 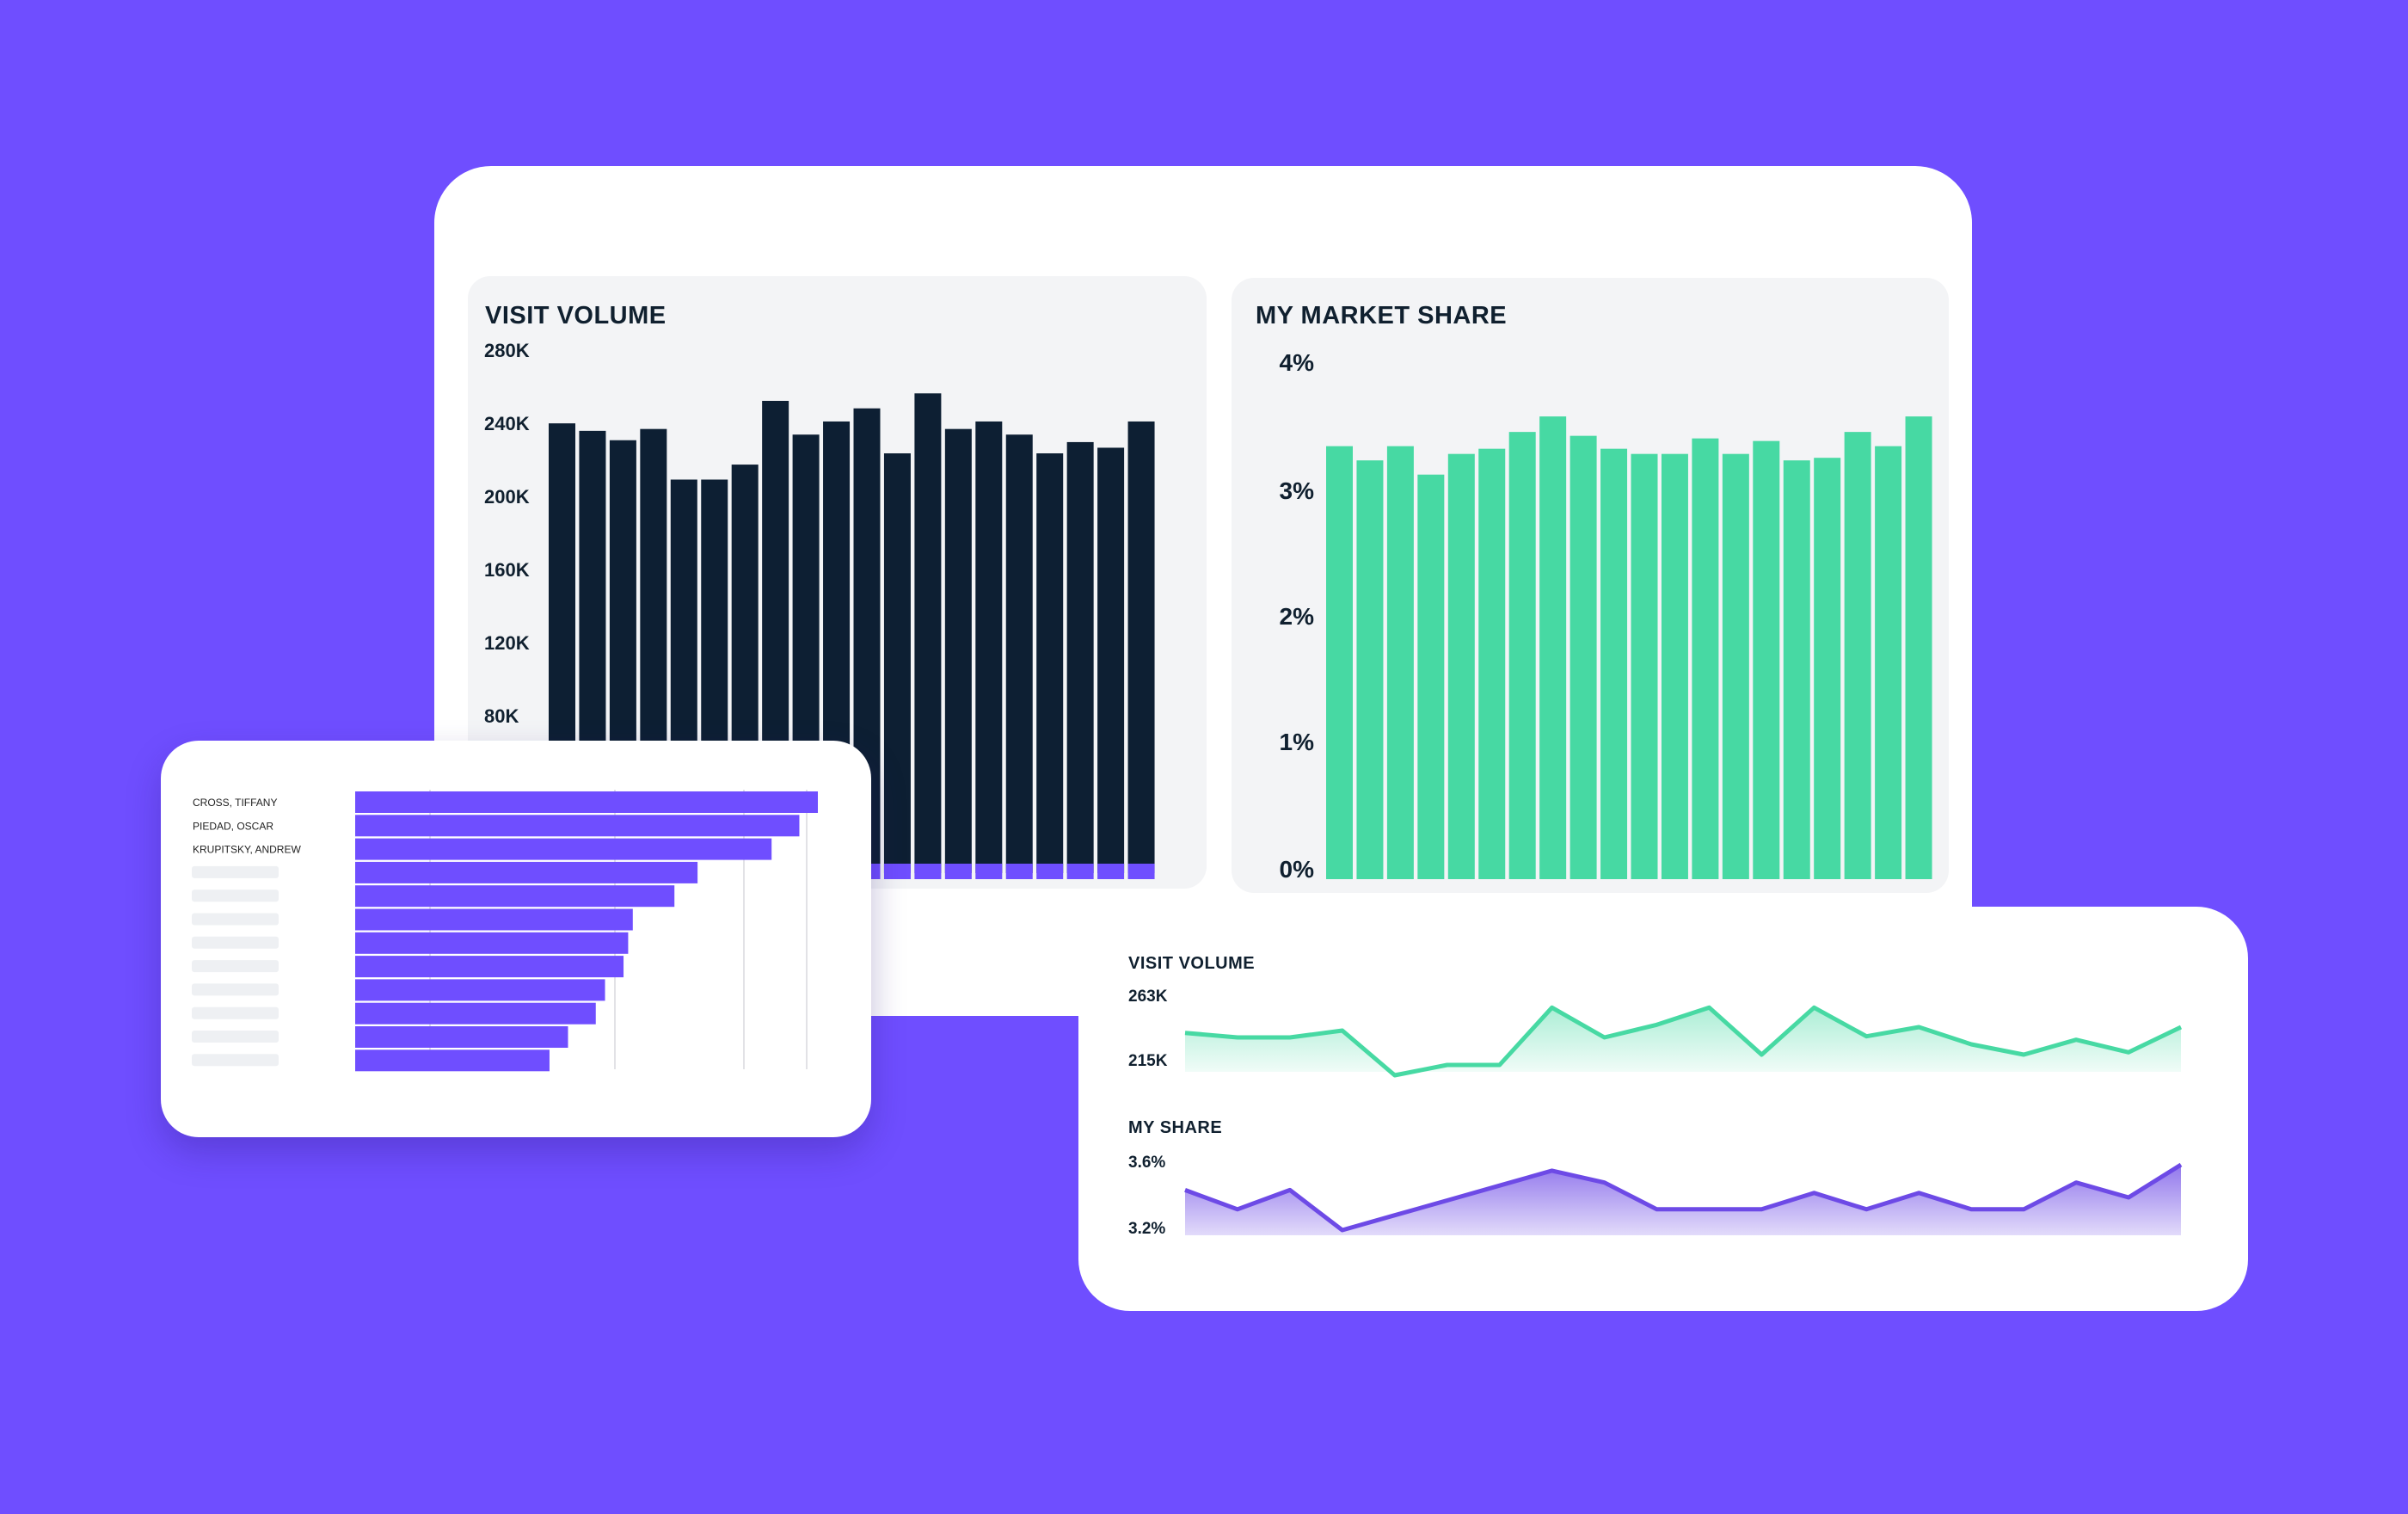 I want to click on my-share-trend-line, so click(x=1683, y=1197).